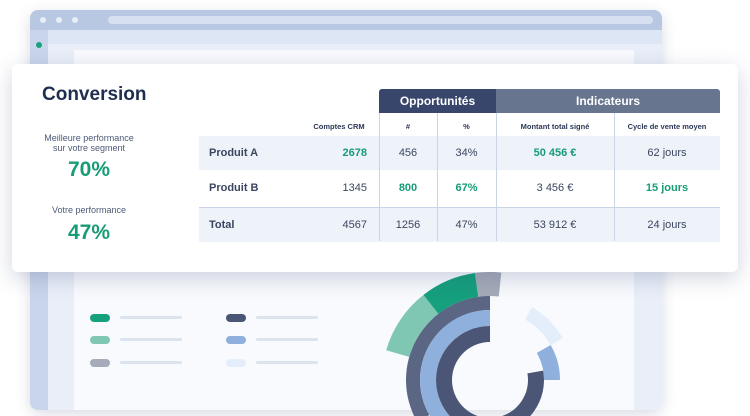 This screenshot has height=416, width=750. Describe the element at coordinates (555, 225) in the screenshot. I see `cell-montant: 53 912 €` at that location.